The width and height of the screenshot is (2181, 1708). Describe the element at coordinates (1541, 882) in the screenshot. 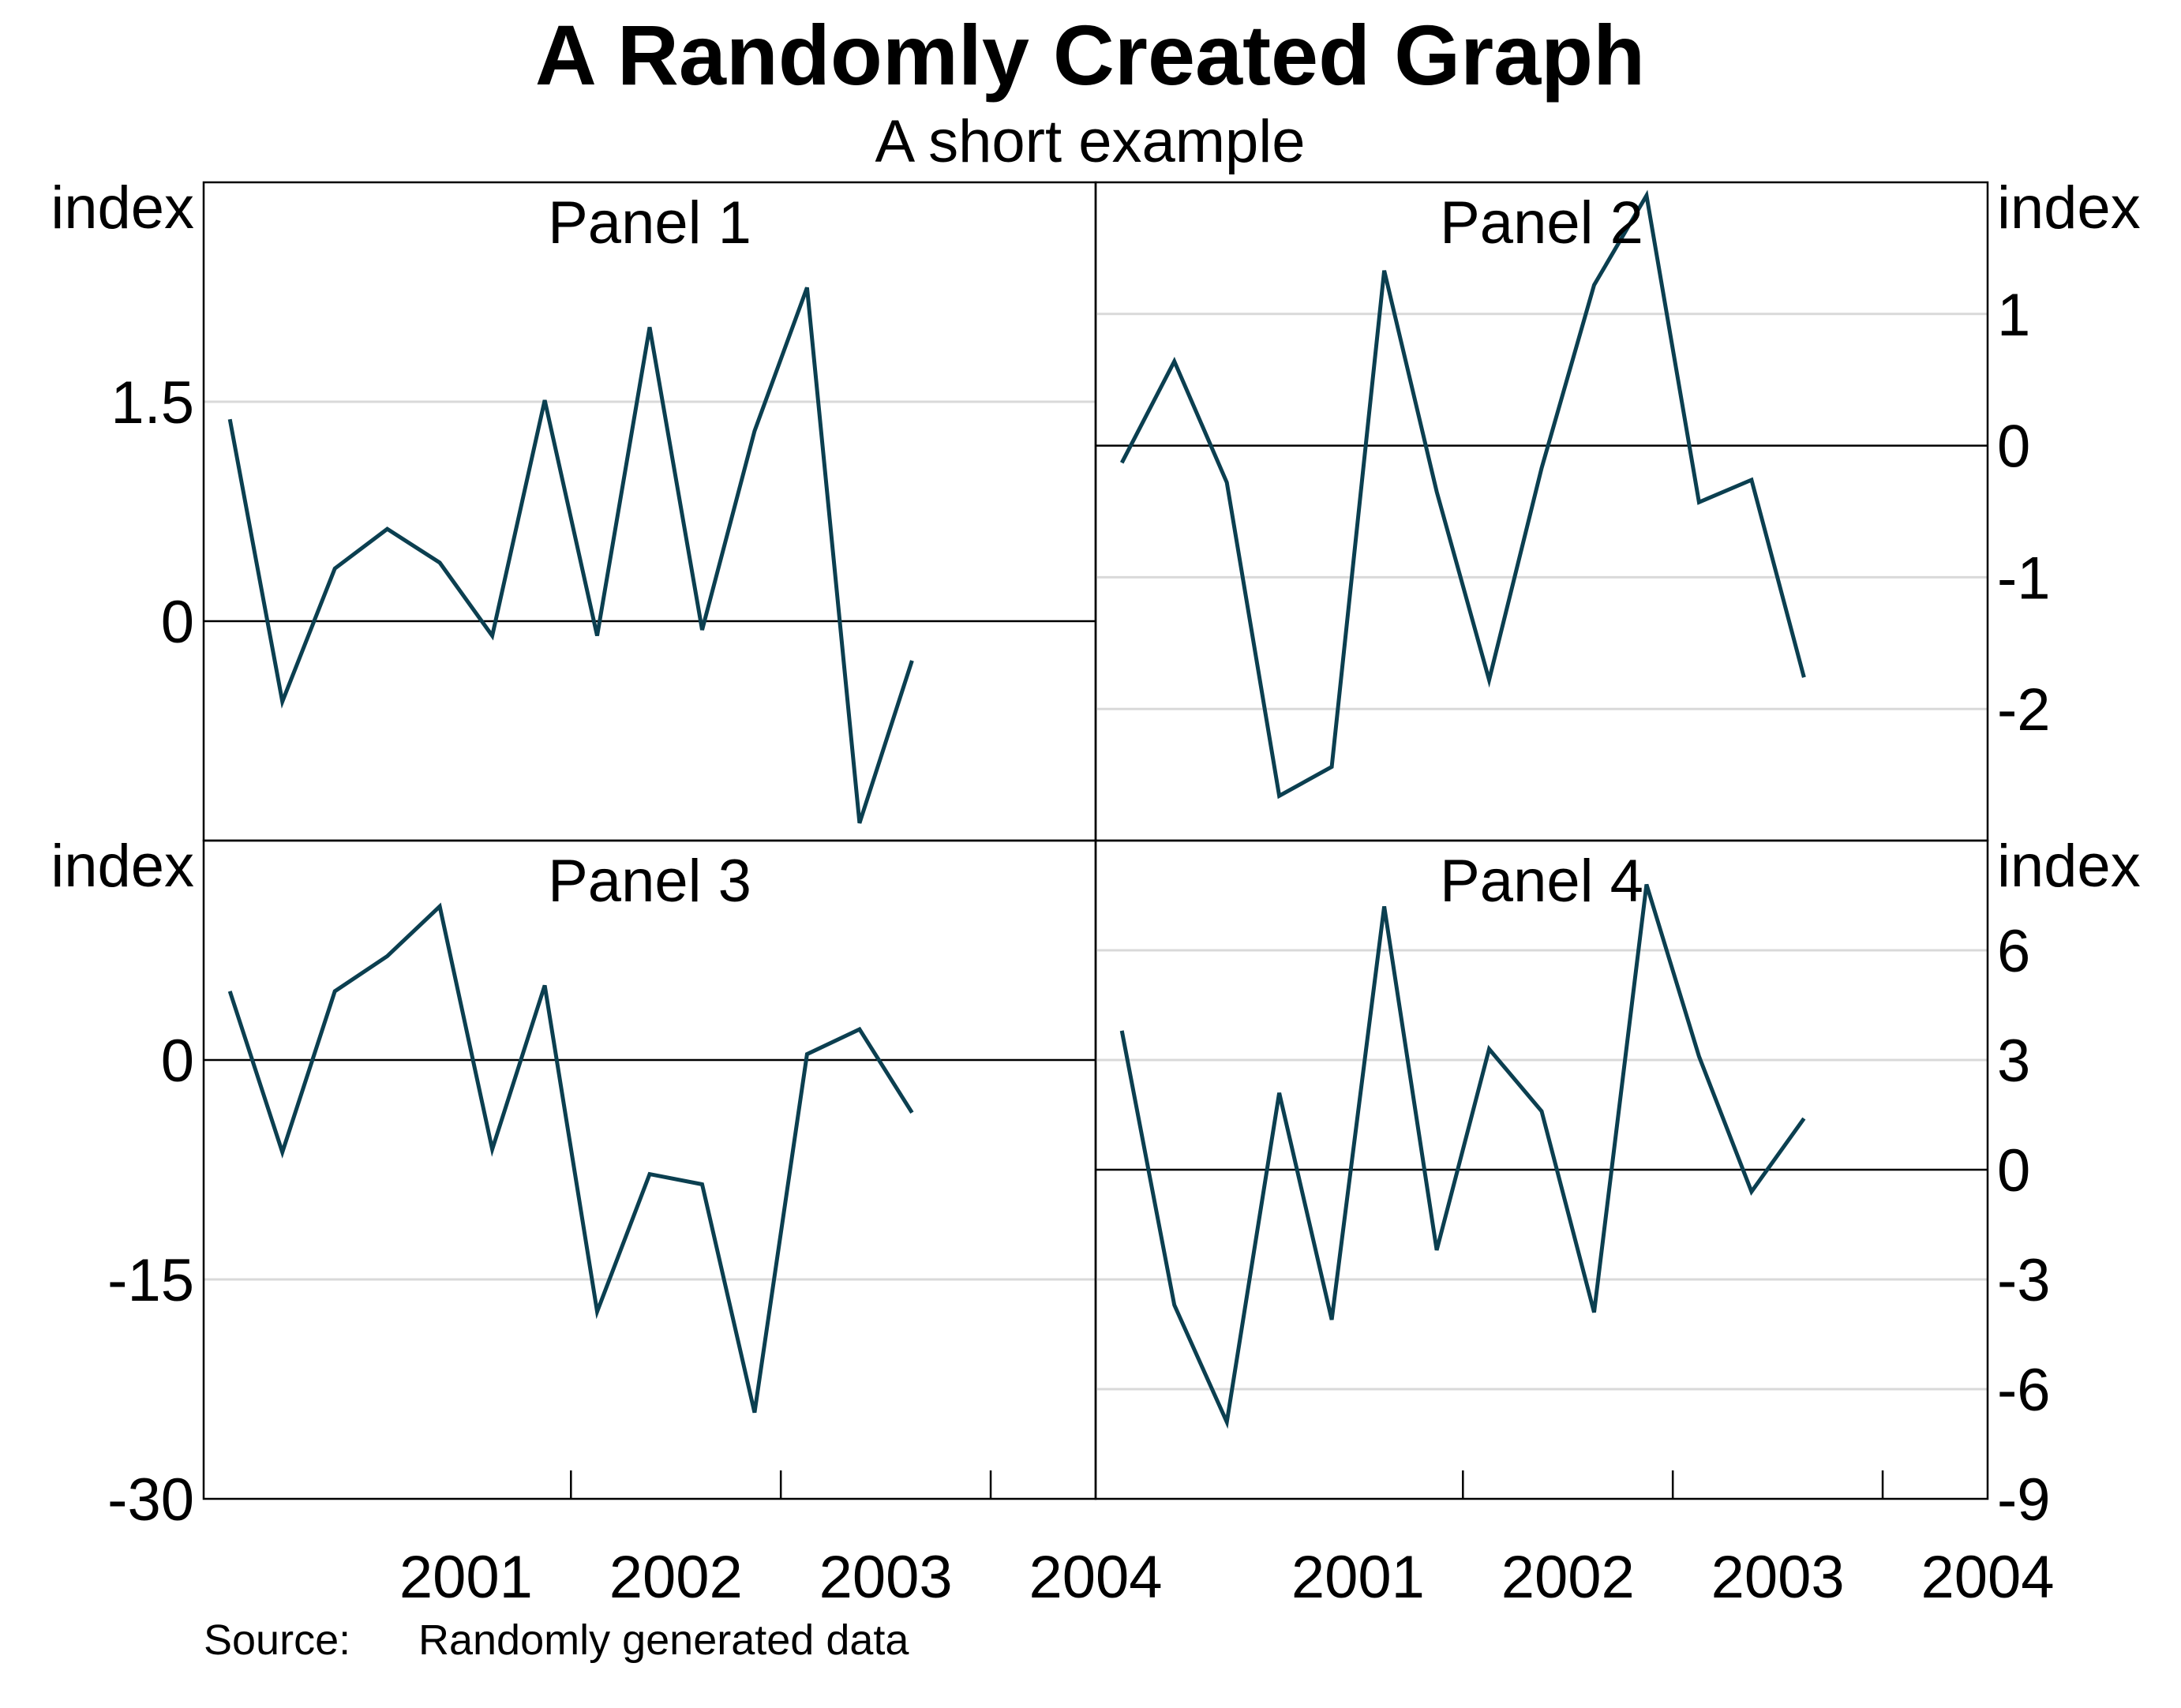

I see `panel-title: Panel 4` at that location.